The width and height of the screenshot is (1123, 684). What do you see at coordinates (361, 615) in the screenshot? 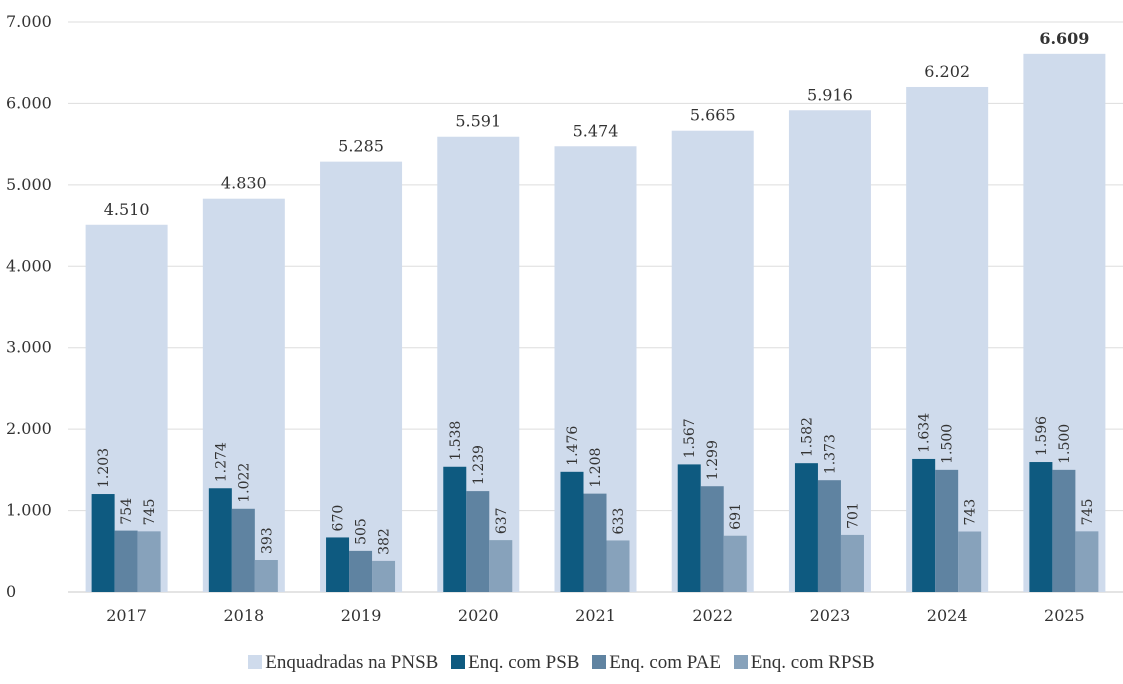
I see `x-tick-label: 2019` at bounding box center [361, 615].